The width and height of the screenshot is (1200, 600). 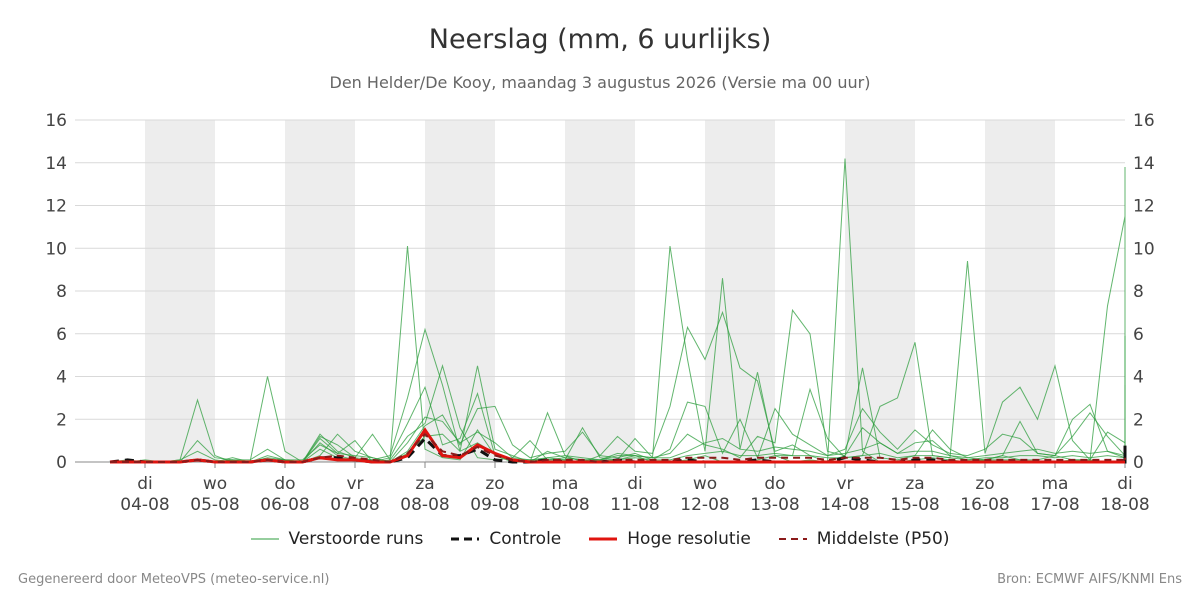 What do you see at coordinates (284, 484) in the screenshot?
I see `xtick-day-06-08: do` at bounding box center [284, 484].